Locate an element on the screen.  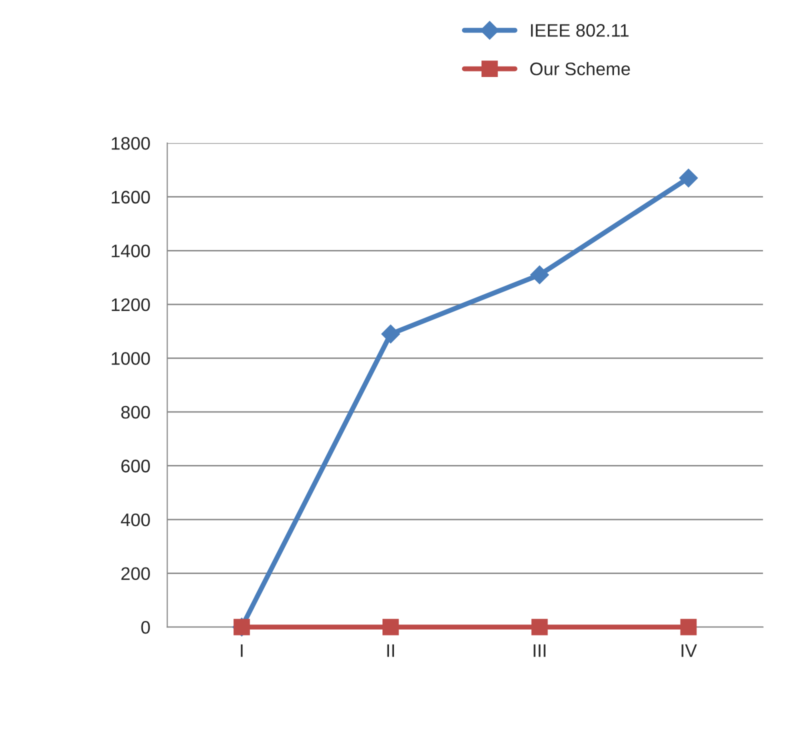
x-tick-label: IV is located at coordinates (689, 650).